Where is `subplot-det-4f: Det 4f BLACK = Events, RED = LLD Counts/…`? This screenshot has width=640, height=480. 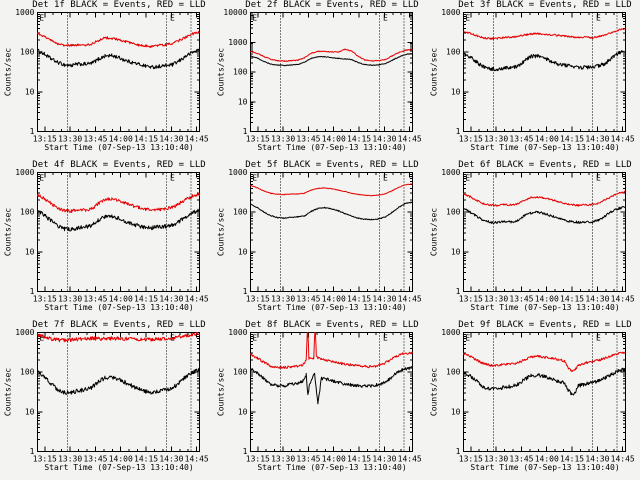
subplot-det-4f: Det 4f BLACK = Events, RED = LLD Counts/… is located at coordinates (106, 240).